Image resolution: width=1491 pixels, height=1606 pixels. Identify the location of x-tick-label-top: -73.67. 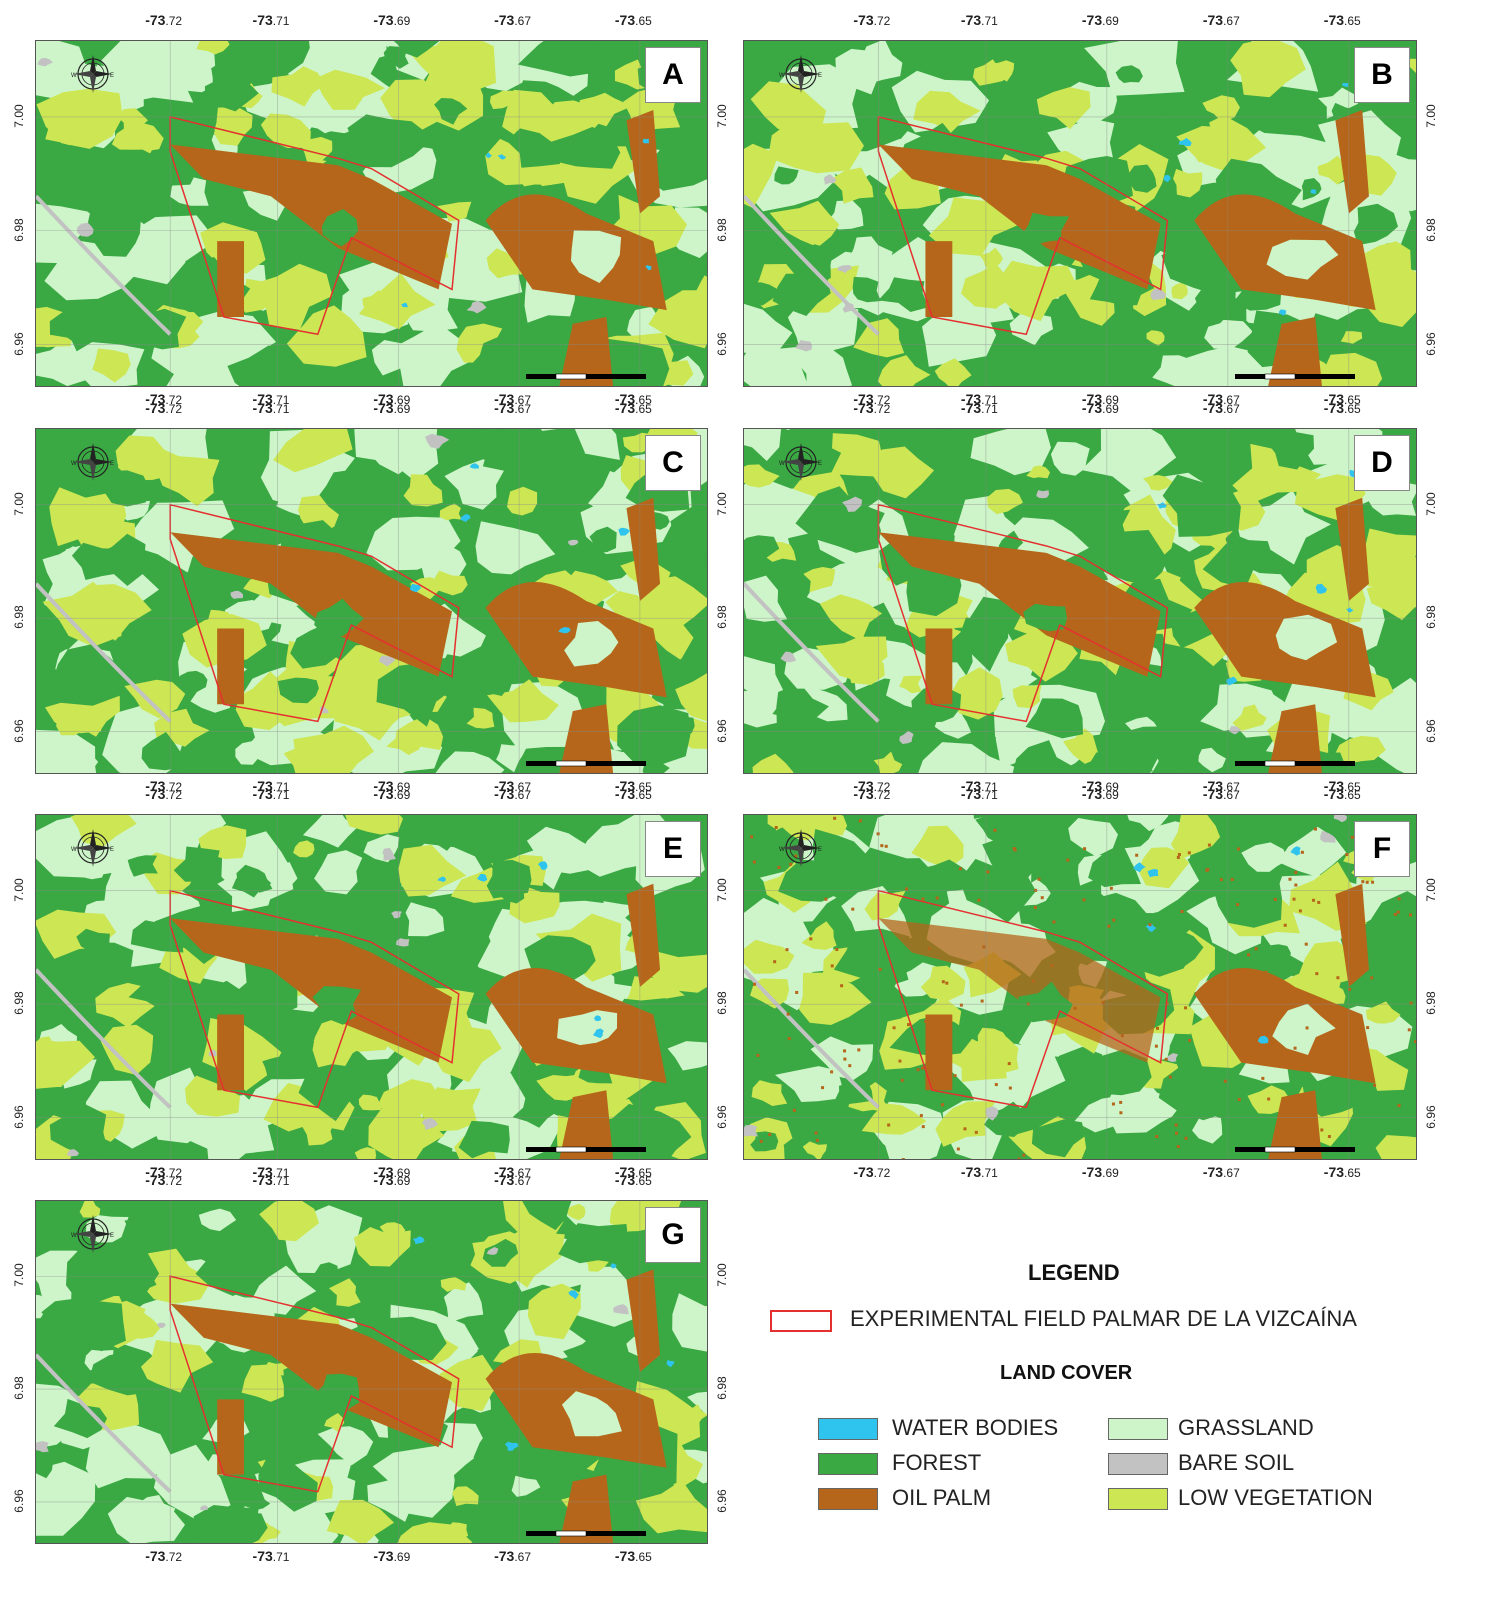
(1221, 408).